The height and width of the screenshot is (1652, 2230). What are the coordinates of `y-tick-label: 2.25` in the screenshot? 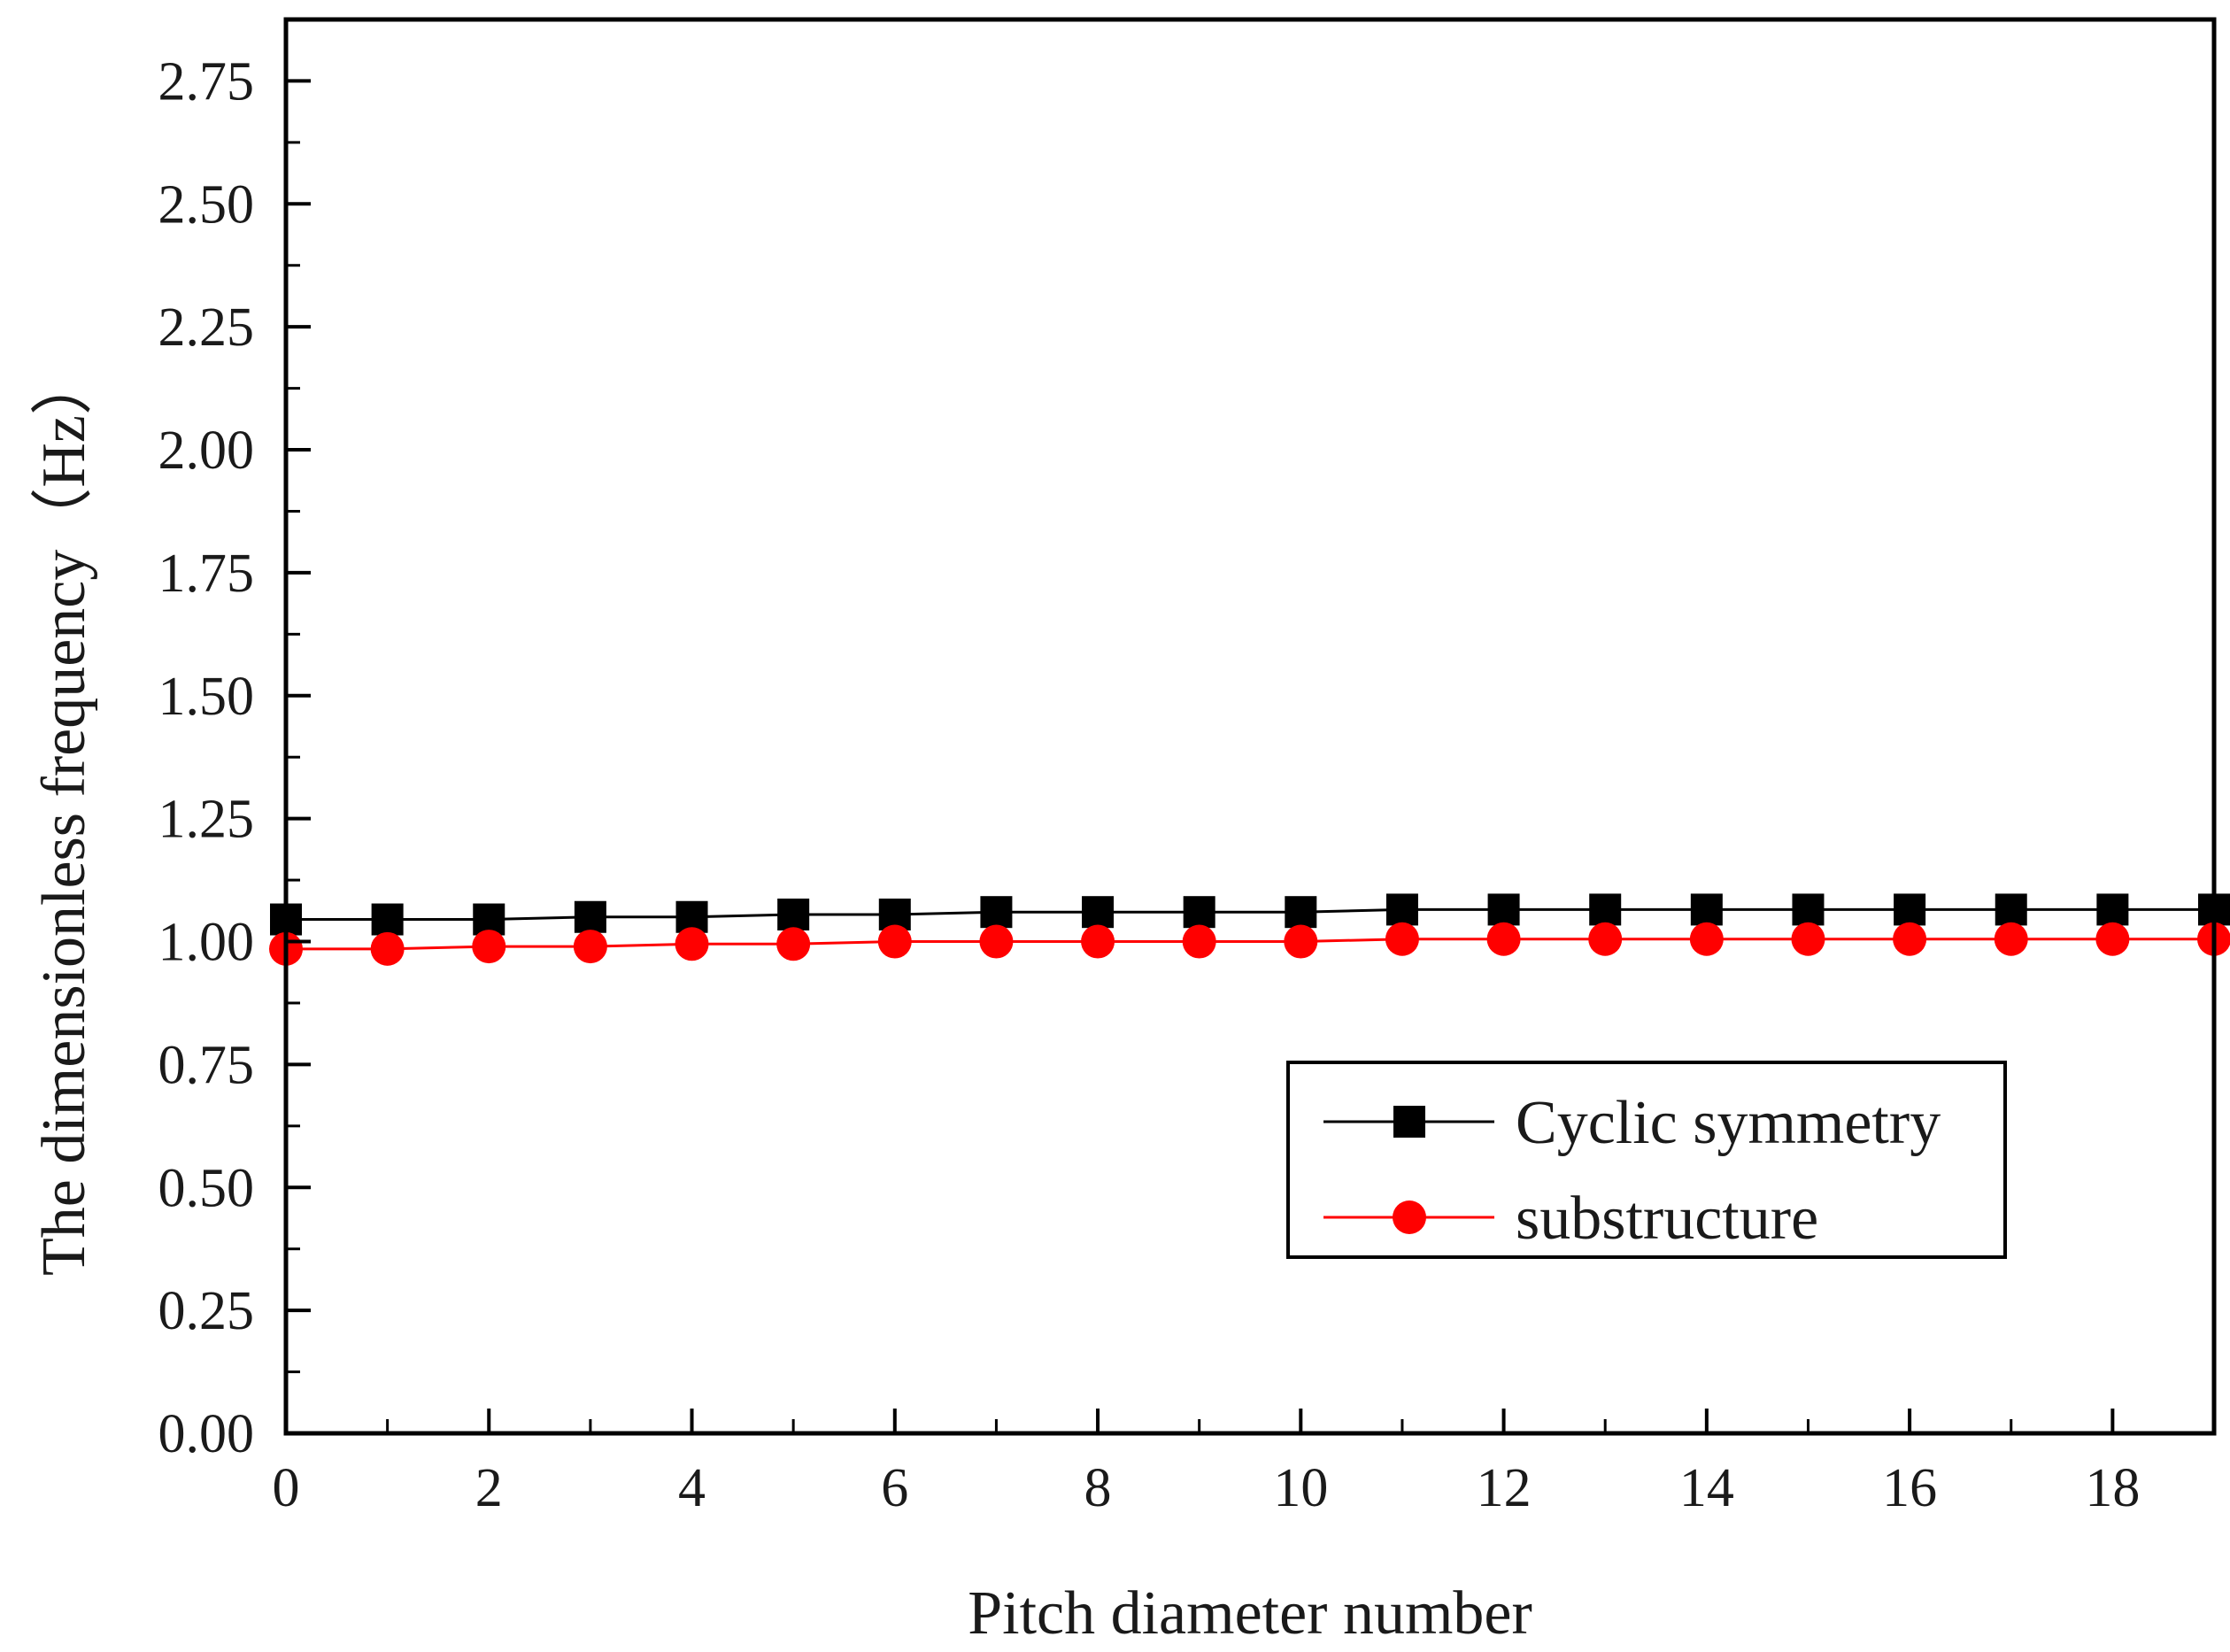 It's located at (206, 327).